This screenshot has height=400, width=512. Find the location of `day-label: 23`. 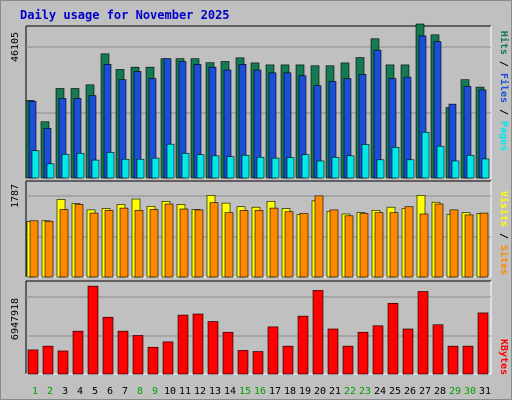

day-label: 23 is located at coordinates (365, 391).